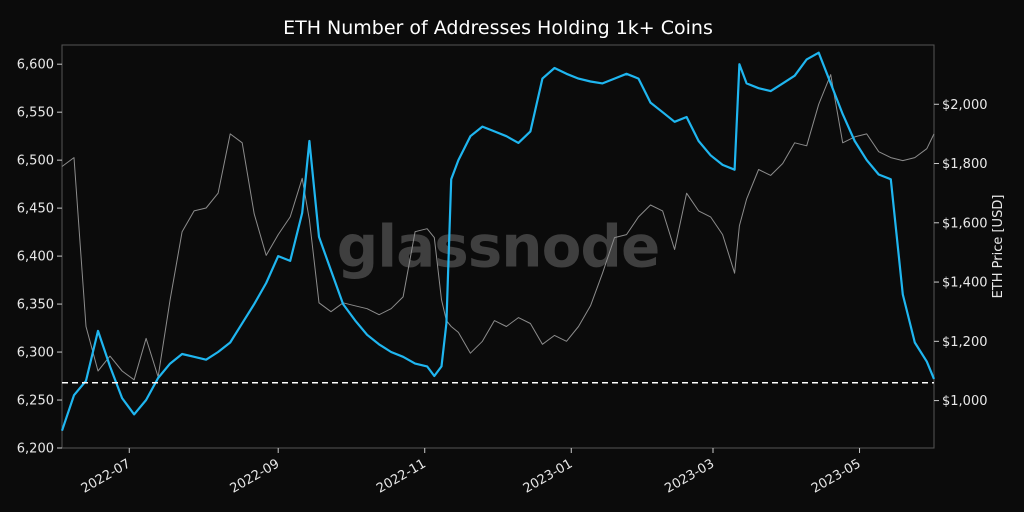 The image size is (1024, 512). I want to click on x-tick-label: 2022-09, so click(255, 476).